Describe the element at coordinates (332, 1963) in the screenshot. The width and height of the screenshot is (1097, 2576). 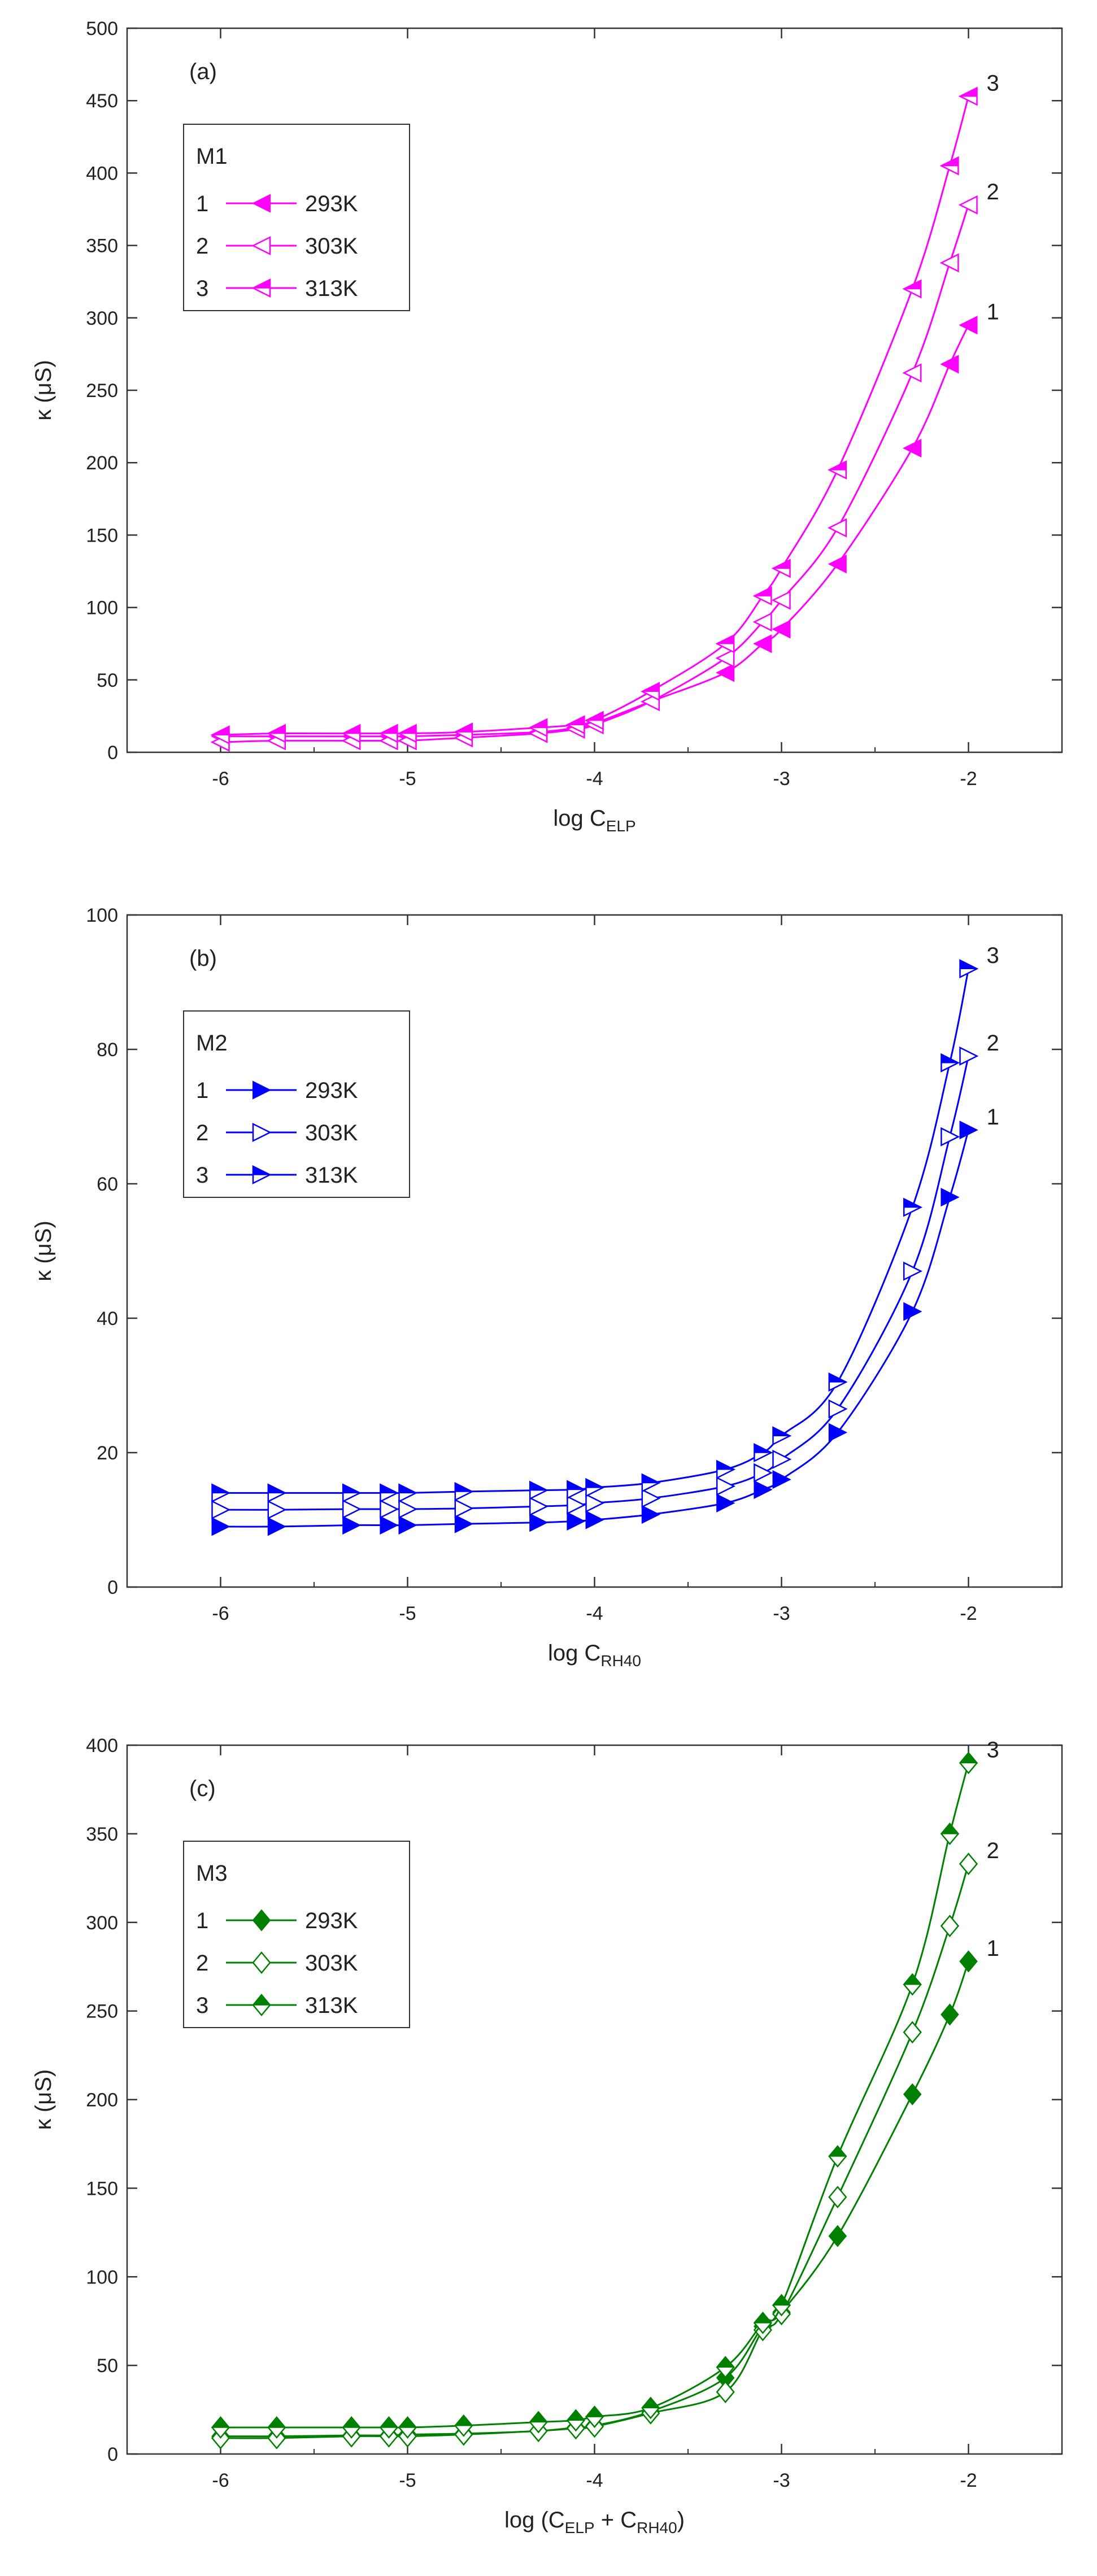
I see `panel-c-legend-label: 303K` at that location.